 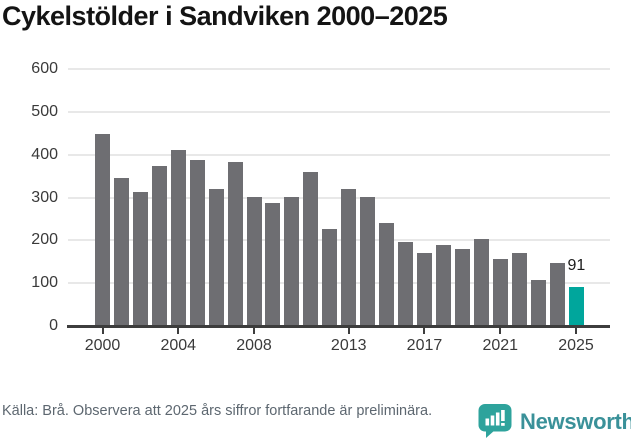 I want to click on x-axis-tick-label: 2013, so click(x=348, y=345).